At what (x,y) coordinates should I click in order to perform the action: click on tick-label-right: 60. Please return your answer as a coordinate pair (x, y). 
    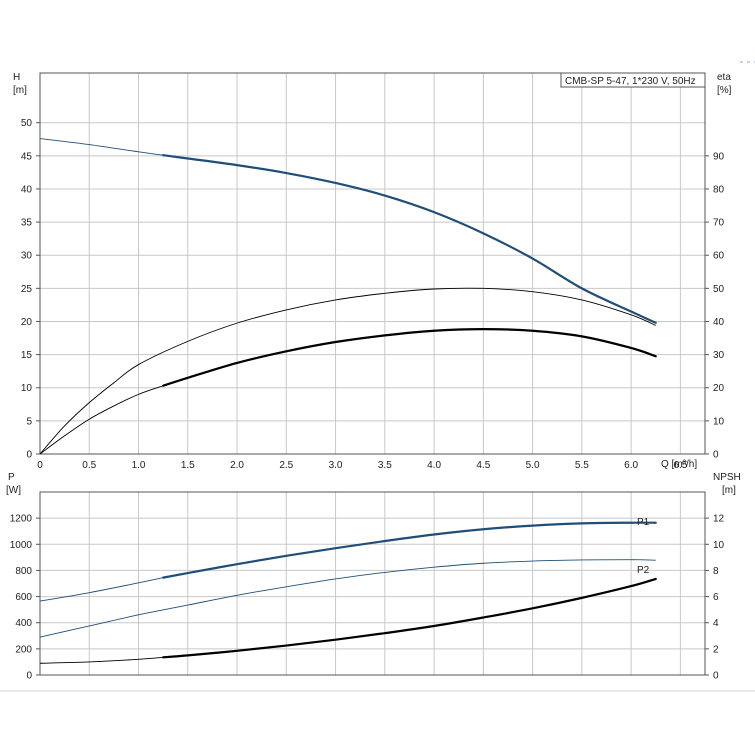
    Looking at the image, I should click on (719, 256).